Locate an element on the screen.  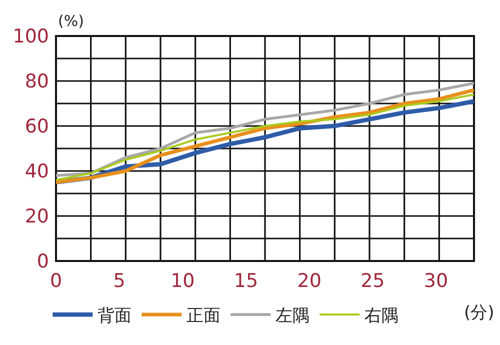
x-tick-label: 5 is located at coordinates (119, 281).